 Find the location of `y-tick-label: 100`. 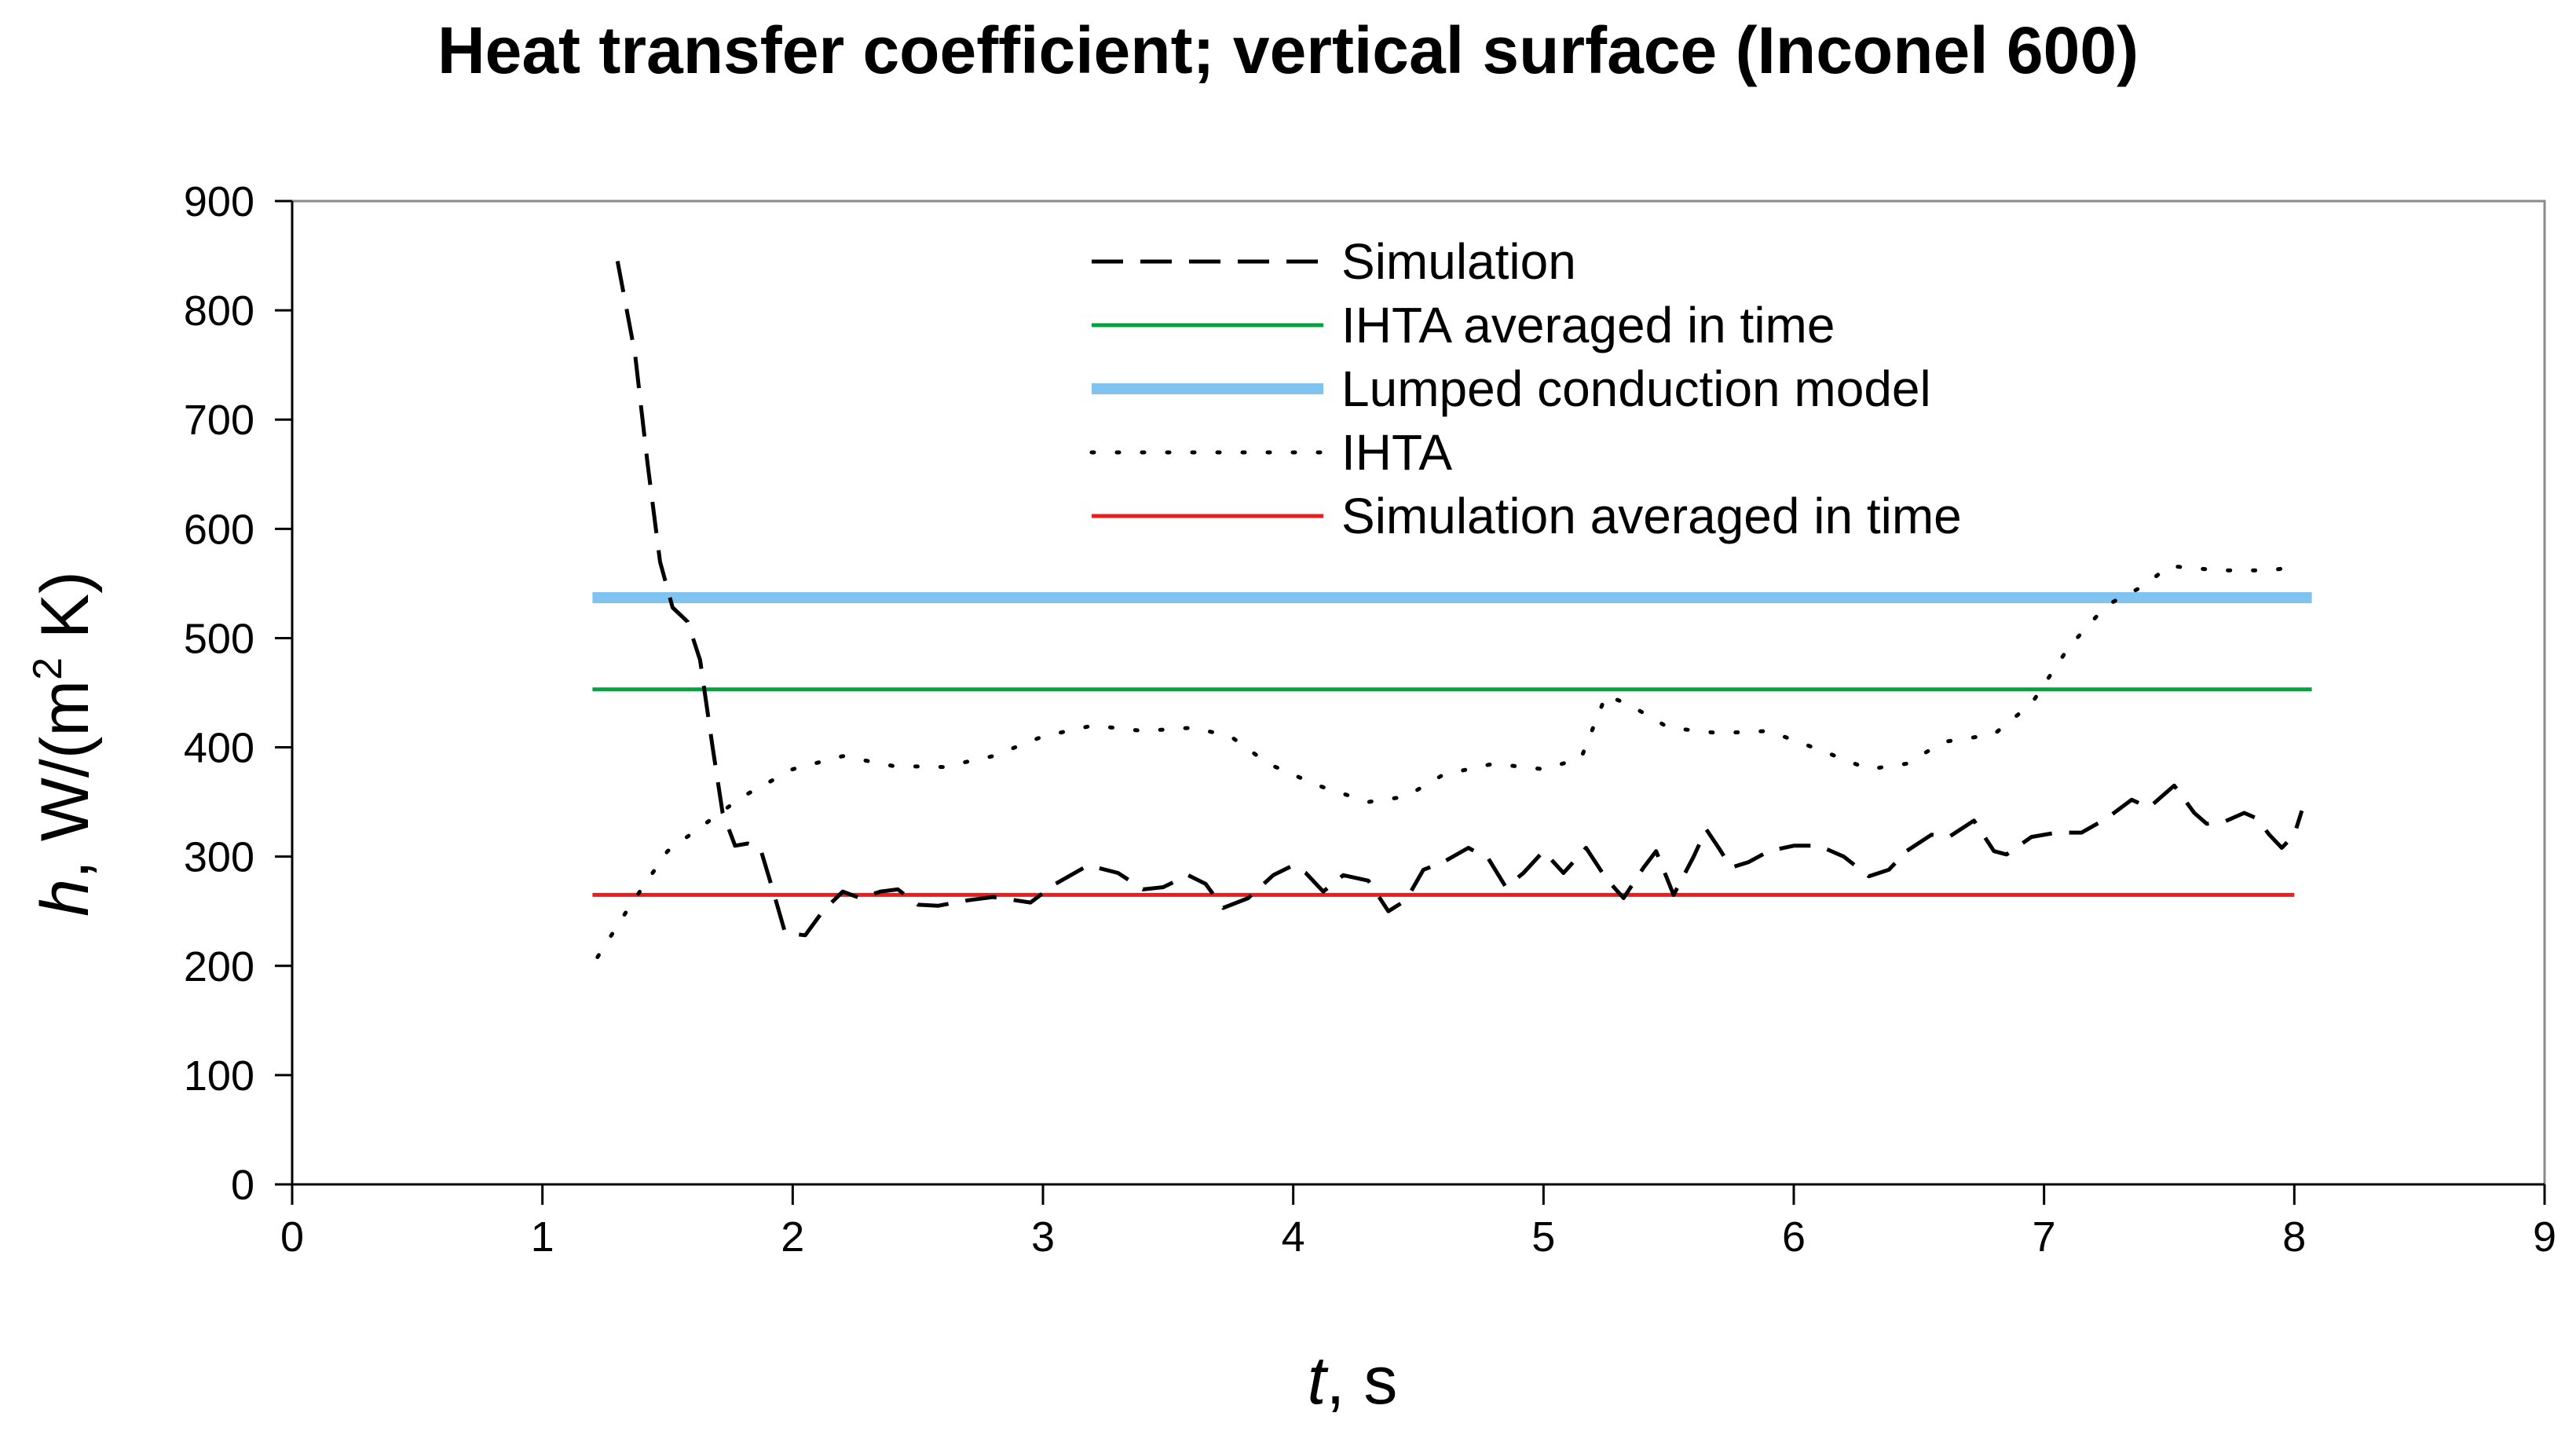

y-tick-label: 100 is located at coordinates (219, 1076).